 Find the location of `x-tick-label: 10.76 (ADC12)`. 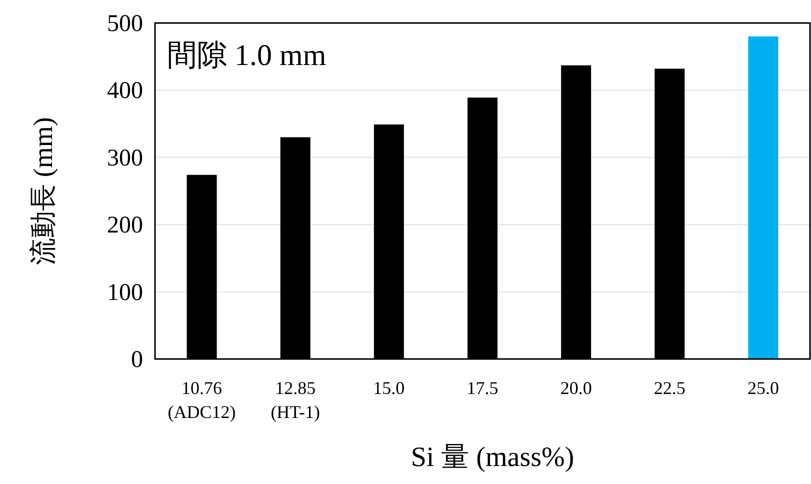

x-tick-label: 10.76 (ADC12) is located at coordinates (202, 400).